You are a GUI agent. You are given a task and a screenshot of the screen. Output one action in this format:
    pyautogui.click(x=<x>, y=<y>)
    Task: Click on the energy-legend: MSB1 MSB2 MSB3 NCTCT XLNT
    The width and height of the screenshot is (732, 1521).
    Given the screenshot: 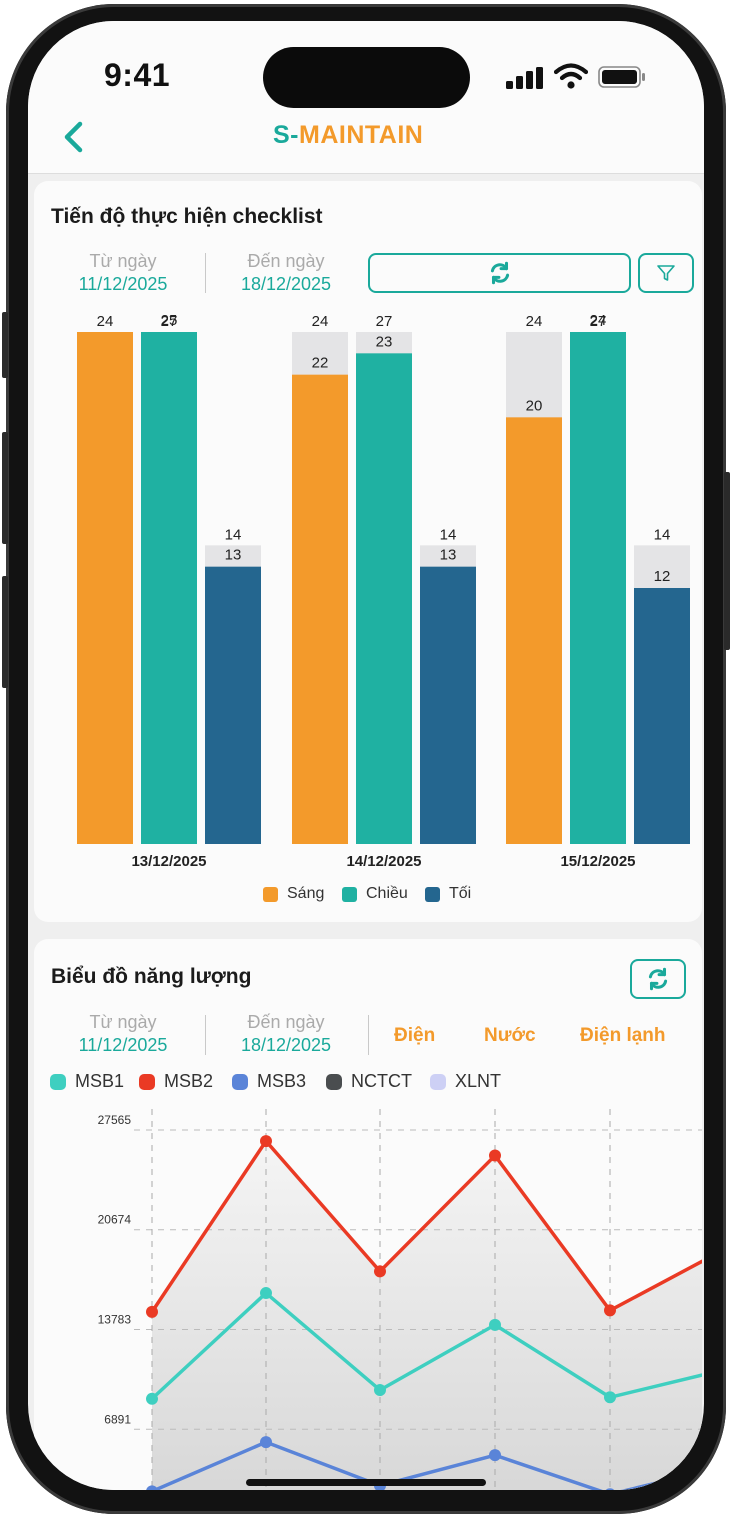 What is the action you would take?
    pyautogui.click(x=368, y=1082)
    